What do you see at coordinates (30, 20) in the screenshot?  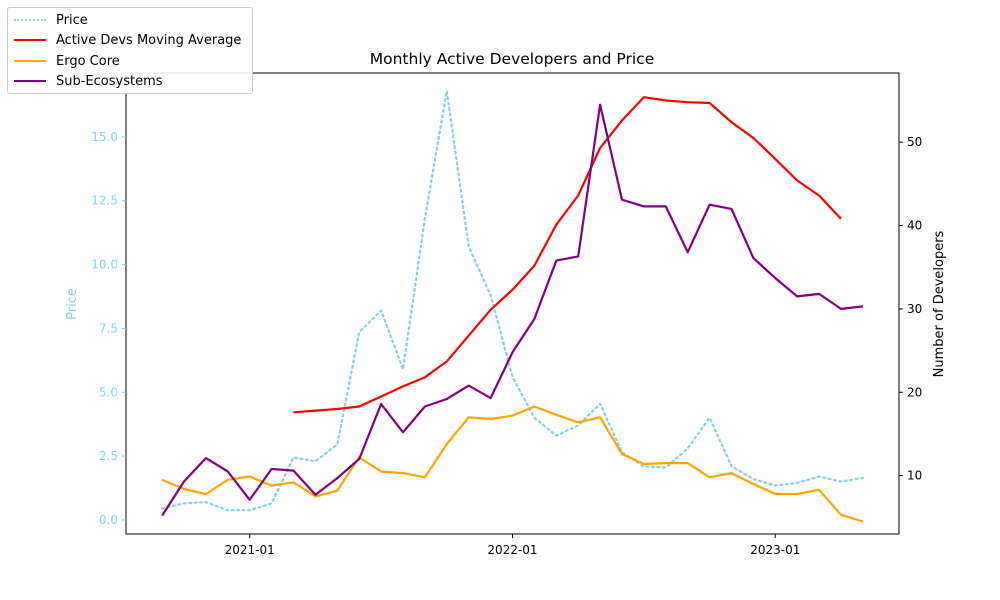 I see `legend-swatch-price` at bounding box center [30, 20].